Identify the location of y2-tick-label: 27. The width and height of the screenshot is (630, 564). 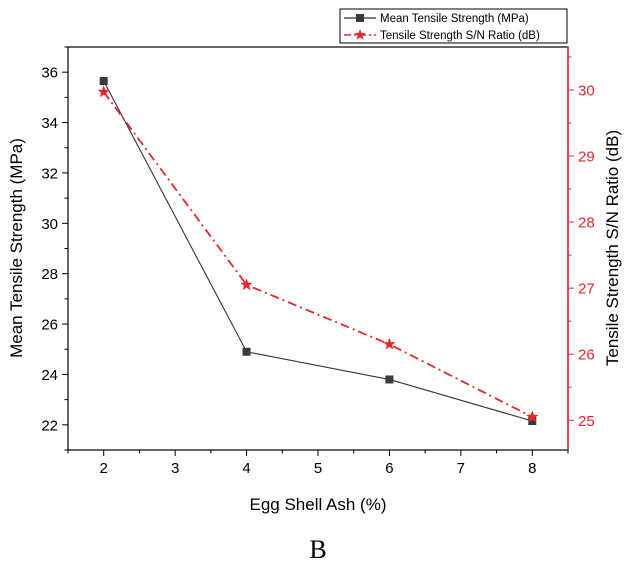
(586, 289).